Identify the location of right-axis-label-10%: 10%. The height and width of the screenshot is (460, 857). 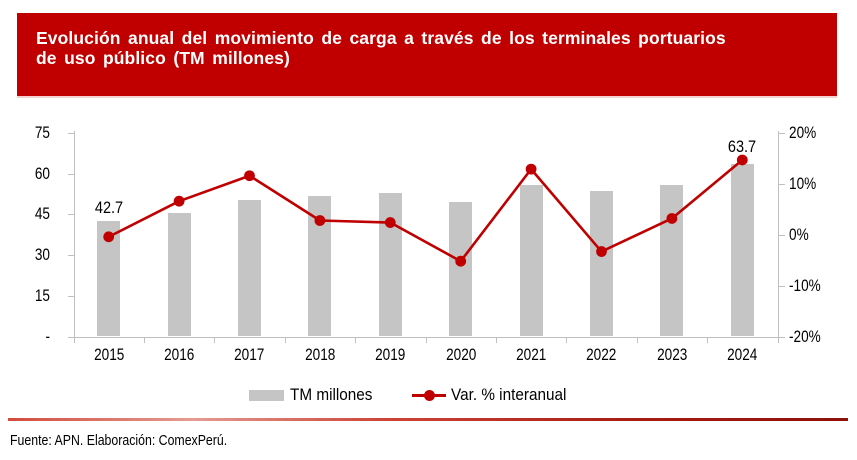
(803, 183).